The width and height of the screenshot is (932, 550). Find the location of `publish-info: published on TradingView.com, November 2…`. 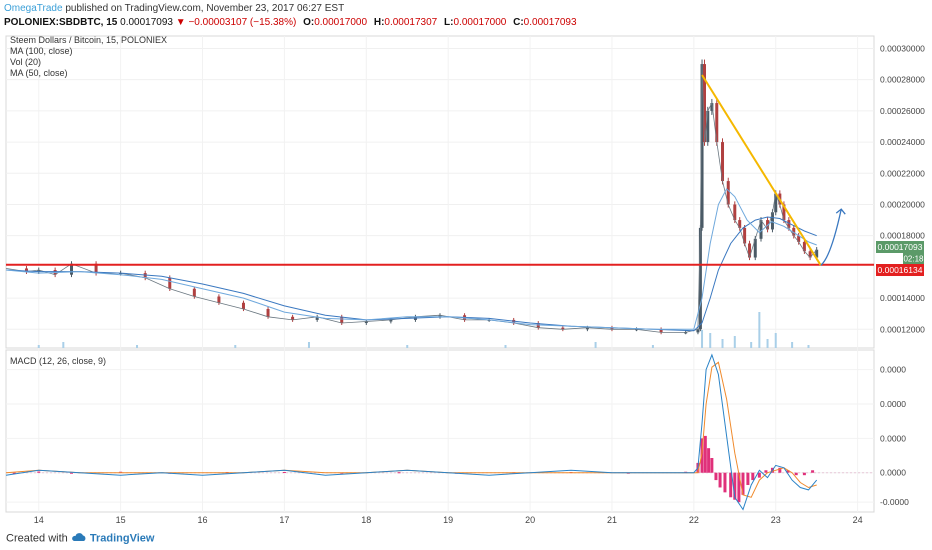

publish-info: published on TradingView.com, November 2… is located at coordinates (205, 8).